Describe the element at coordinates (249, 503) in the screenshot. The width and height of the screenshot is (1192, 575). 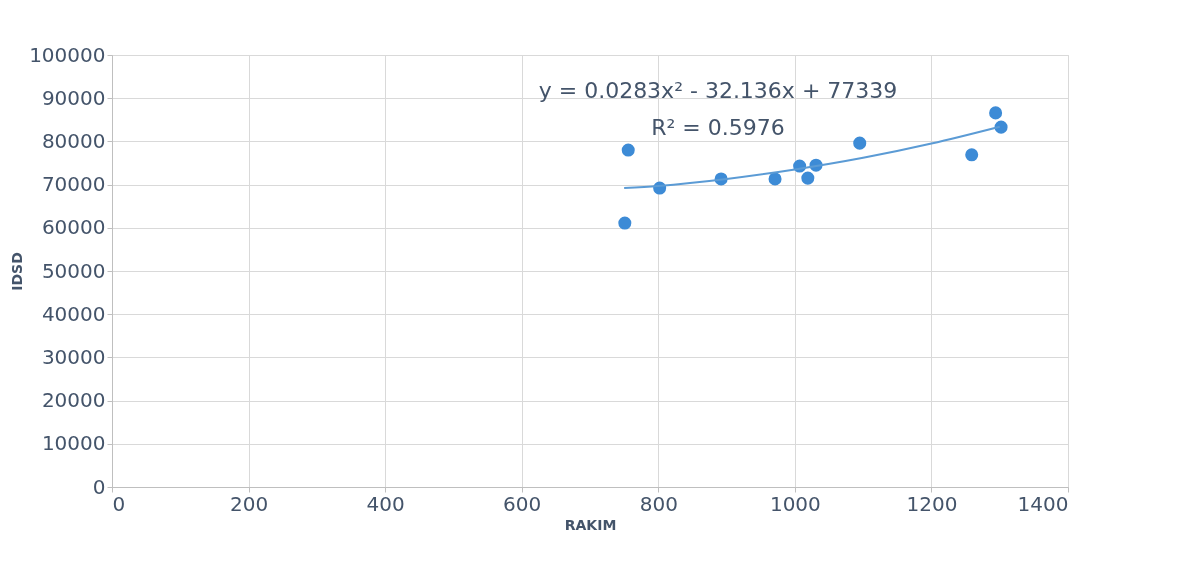
I see `x-tick-label: 200` at that location.